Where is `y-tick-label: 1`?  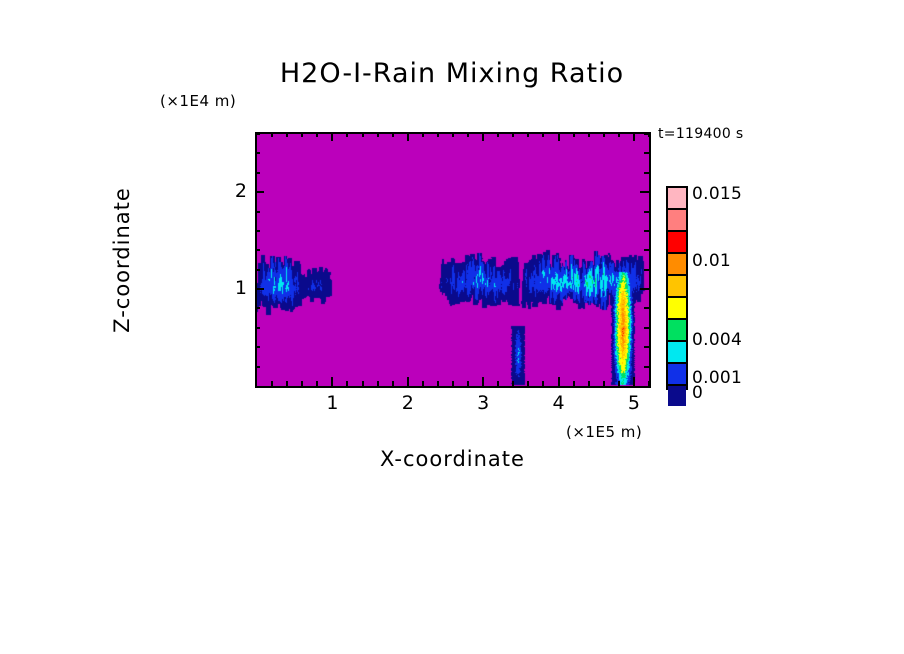
y-tick-label: 1 is located at coordinates (240, 288).